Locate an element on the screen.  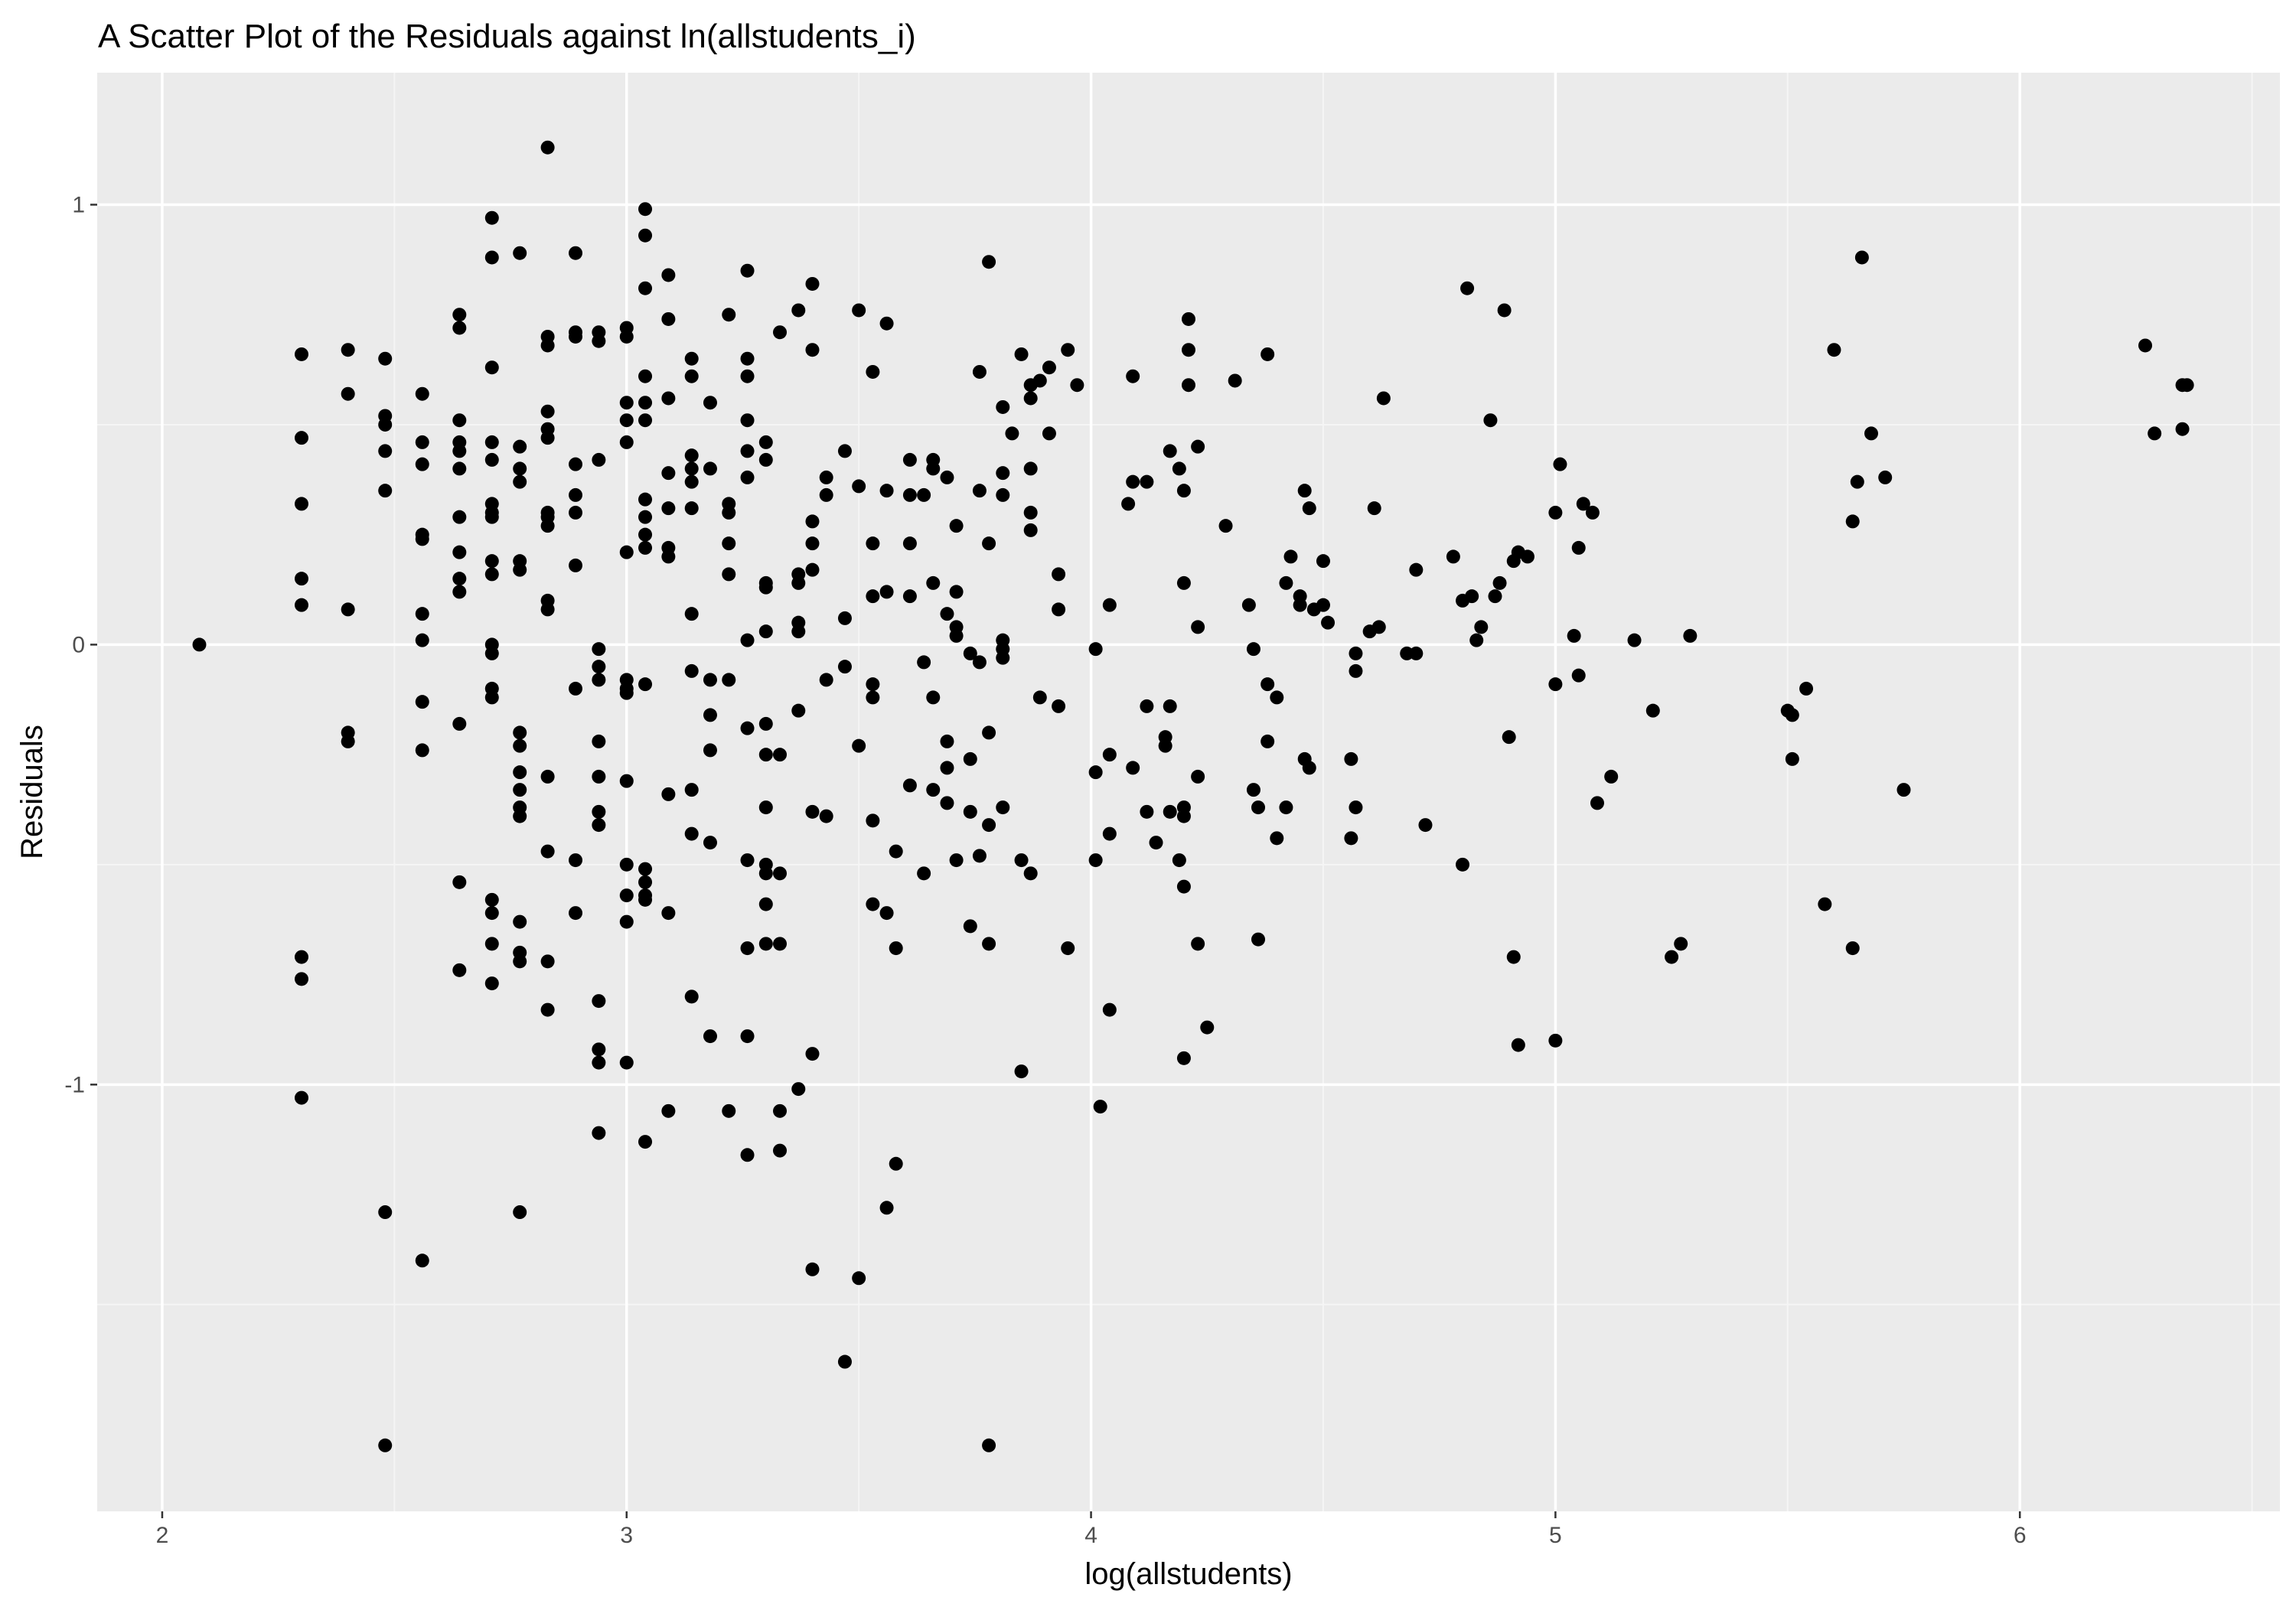
x-tick-label: 4 is located at coordinates (1090, 1535).